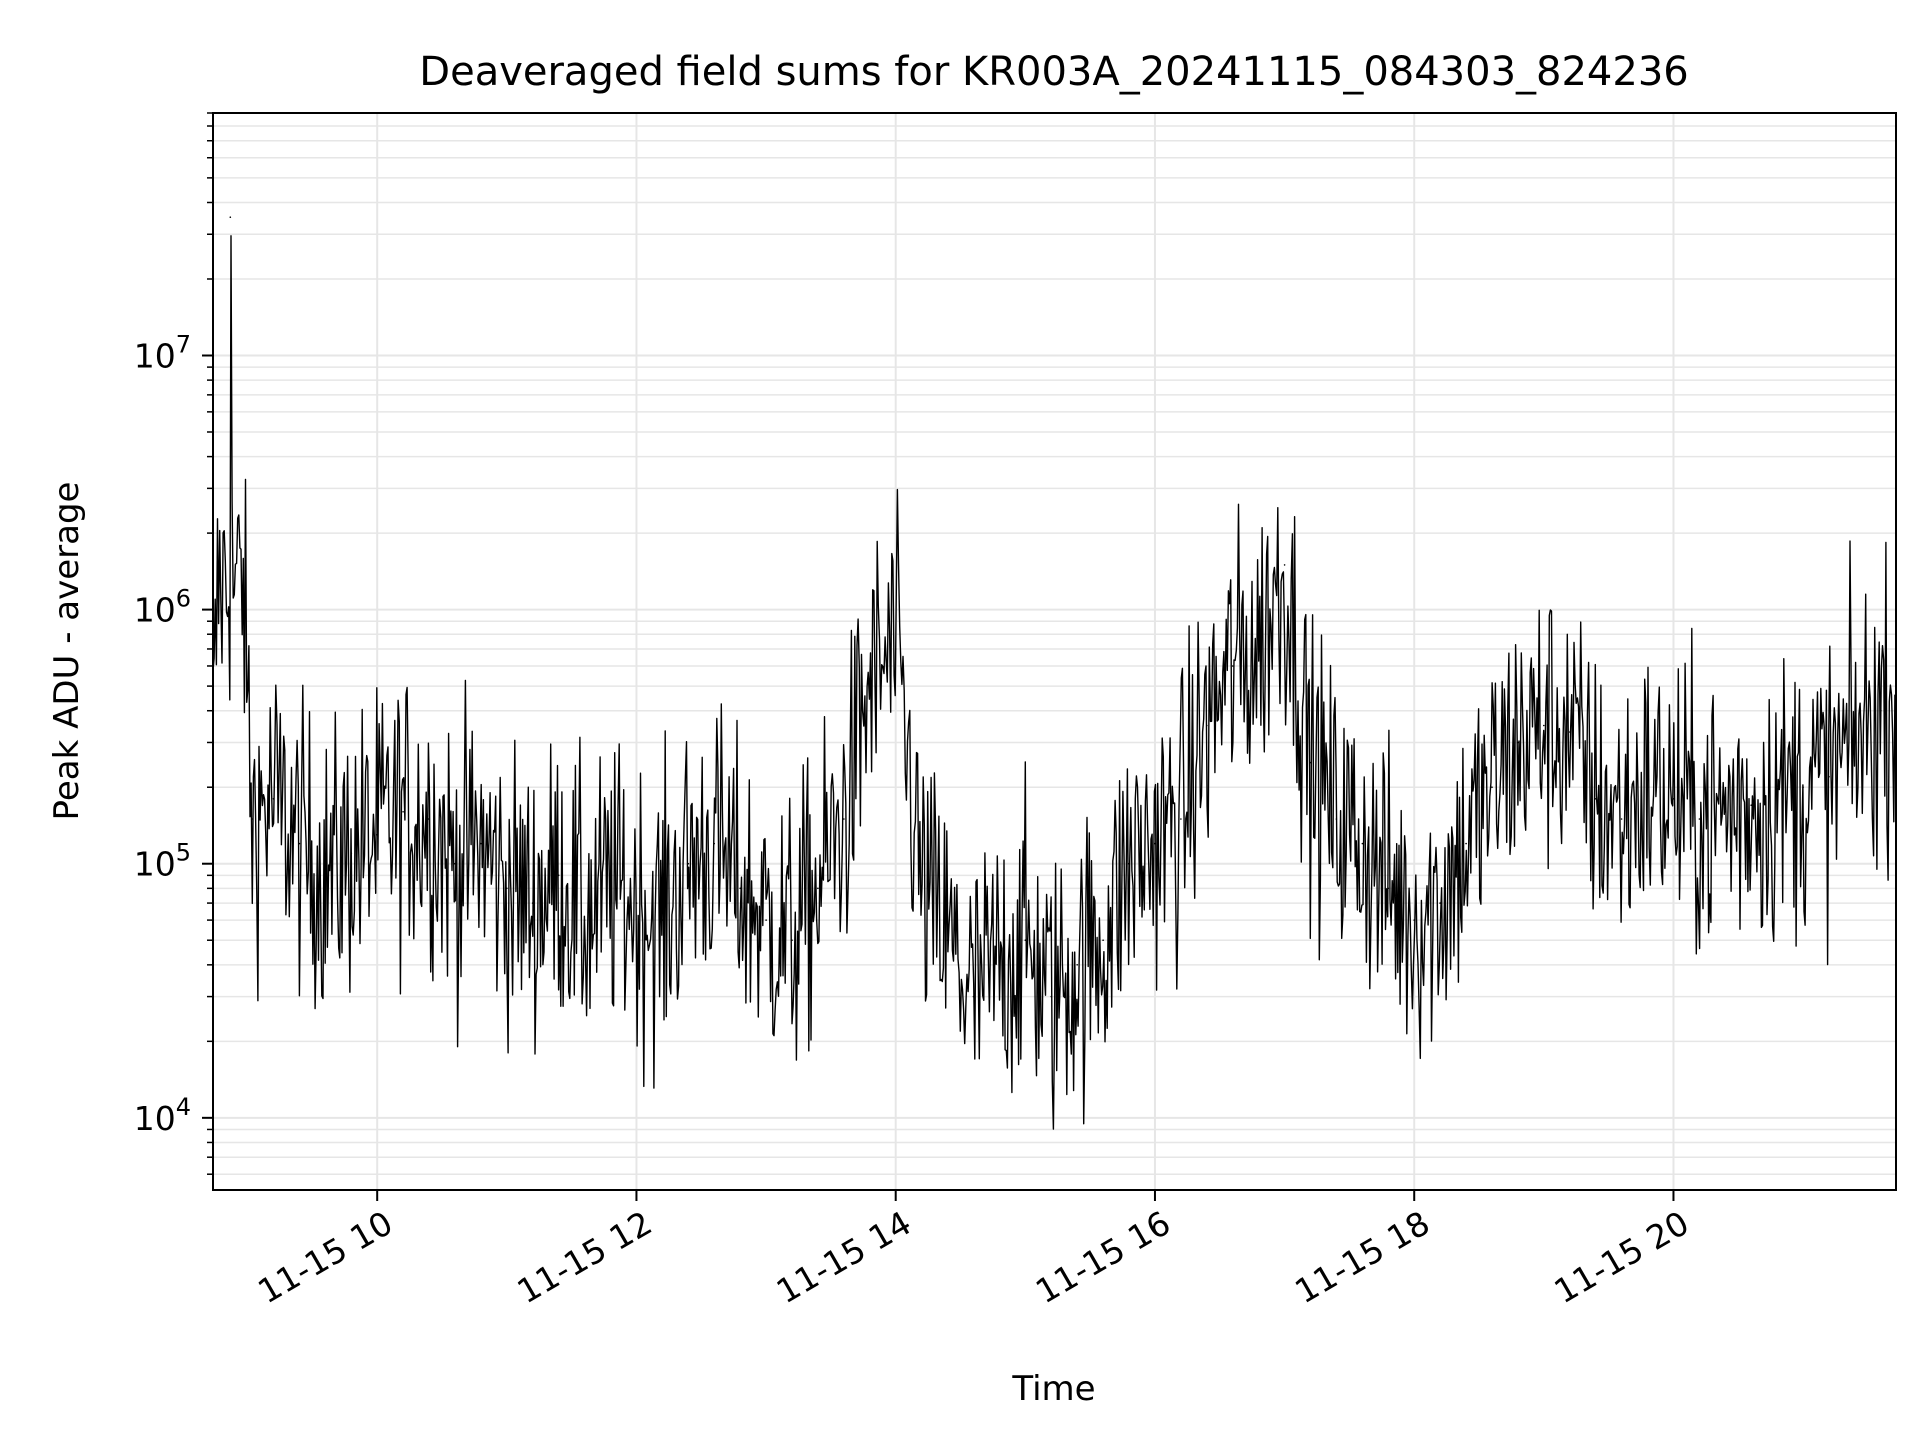  Describe the element at coordinates (162, 1115) in the screenshot. I see `y-tick-label: 10⁴` at that location.